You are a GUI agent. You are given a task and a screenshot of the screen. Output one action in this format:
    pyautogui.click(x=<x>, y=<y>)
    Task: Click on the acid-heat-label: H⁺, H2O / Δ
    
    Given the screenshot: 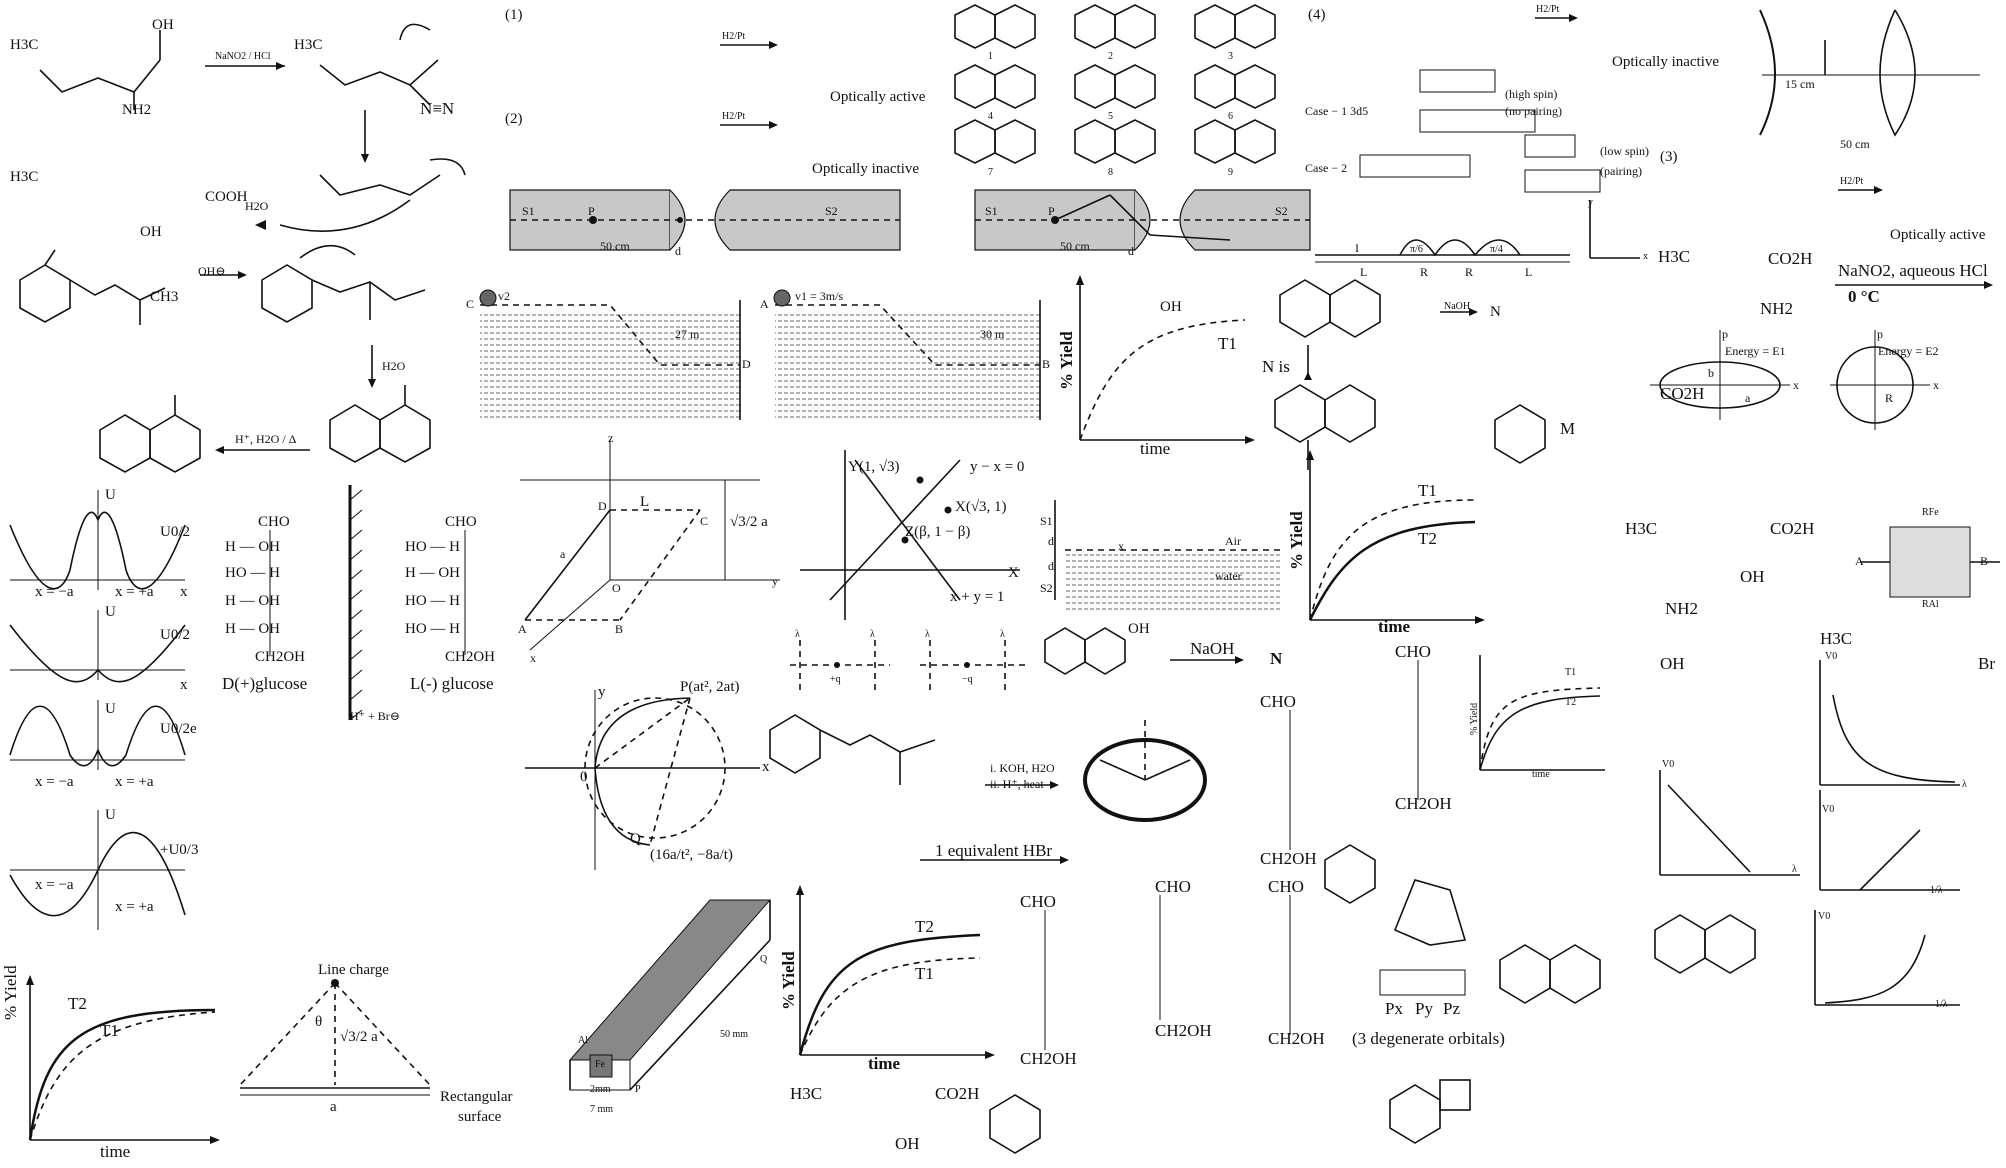 What is the action you would take?
    pyautogui.click(x=266, y=439)
    